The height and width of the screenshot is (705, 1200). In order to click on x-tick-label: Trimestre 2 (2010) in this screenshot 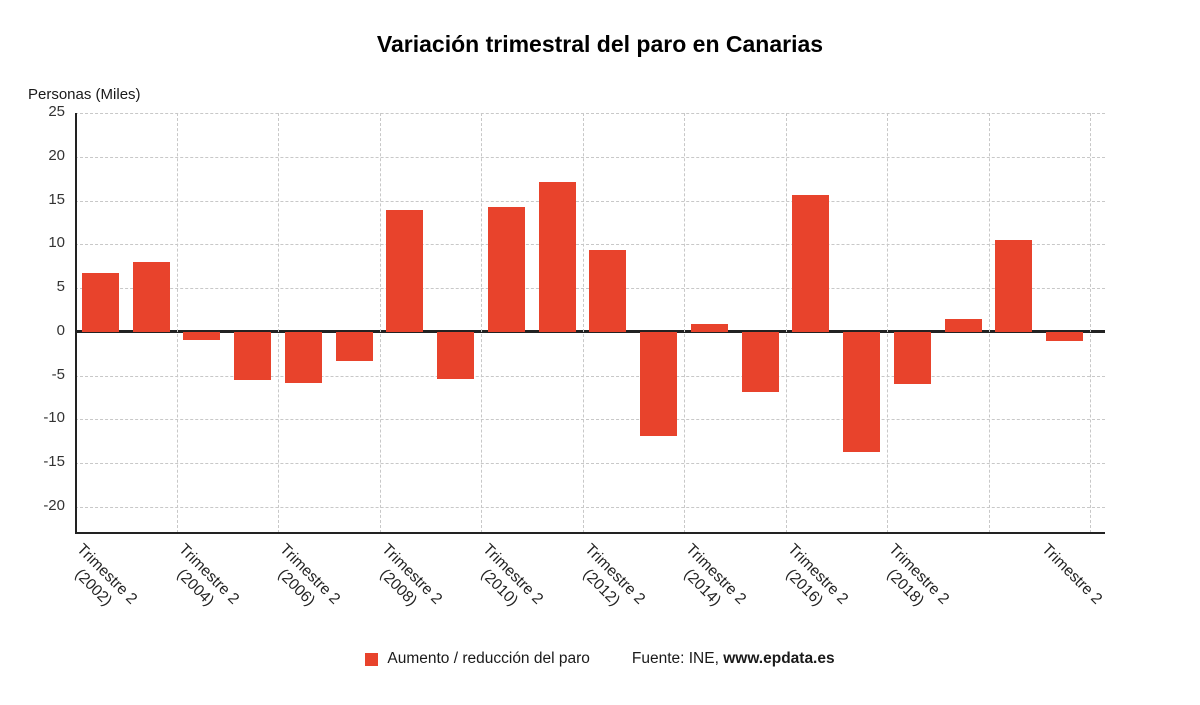, I will do `click(512, 575)`.